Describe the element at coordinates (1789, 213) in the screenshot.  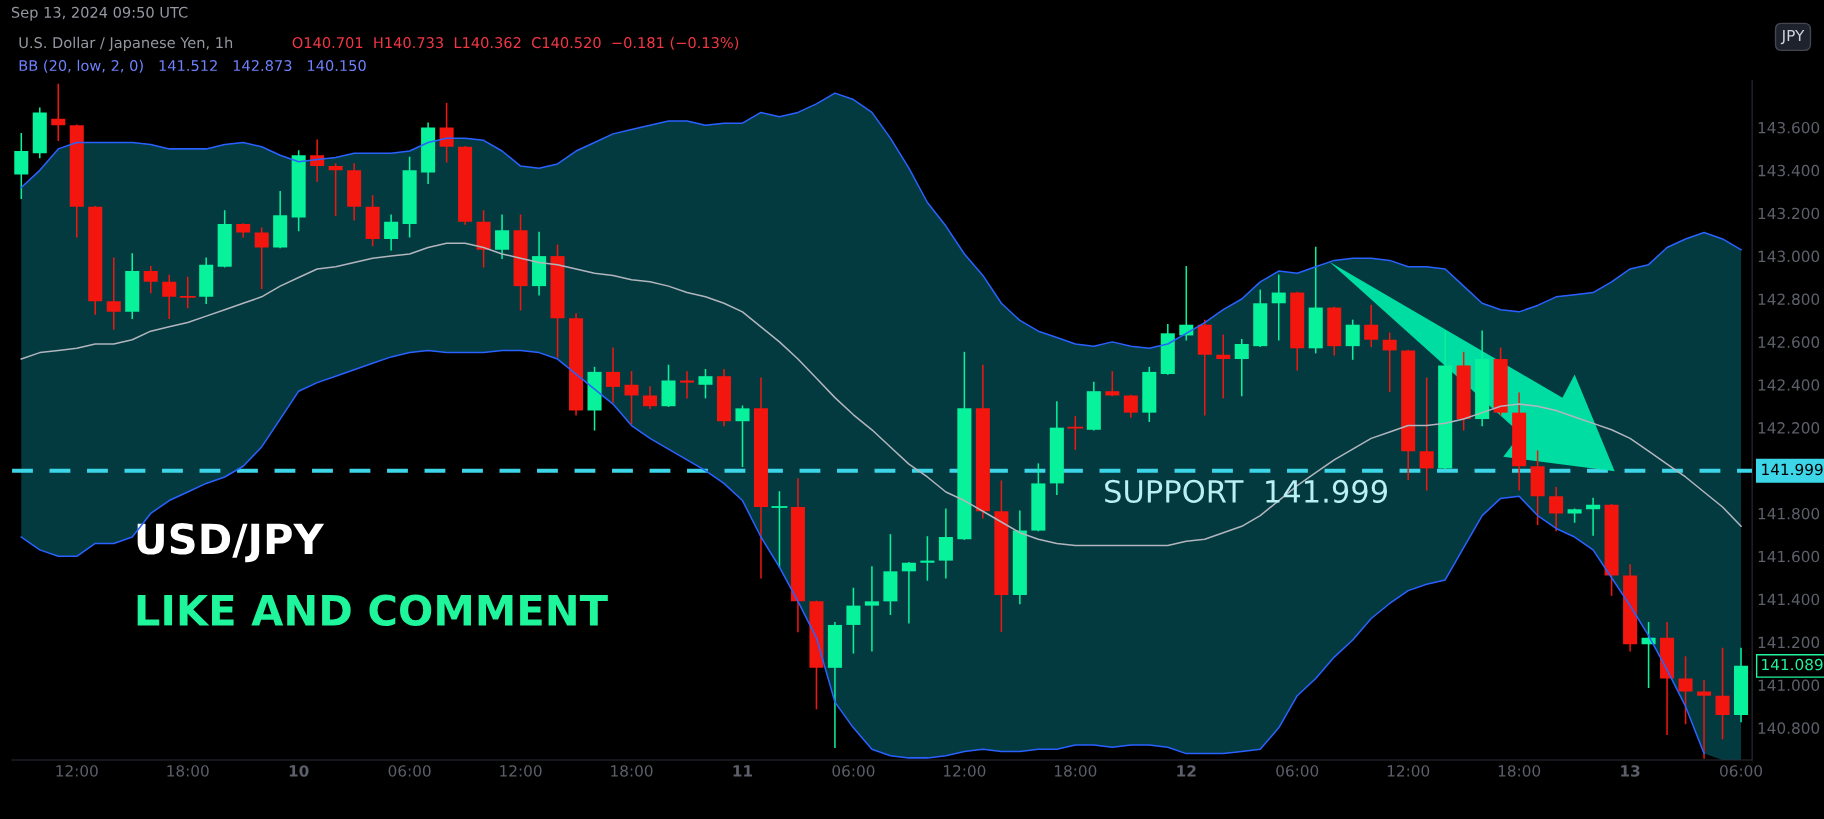
I see `y-tick-label: 143.200` at that location.